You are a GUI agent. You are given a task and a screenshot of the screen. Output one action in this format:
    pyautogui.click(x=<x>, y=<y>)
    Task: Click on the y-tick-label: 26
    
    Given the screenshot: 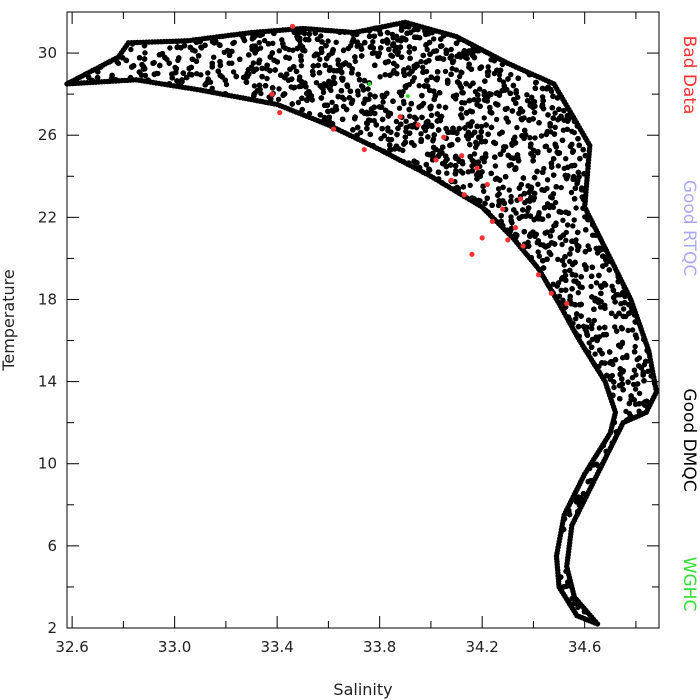 What is the action you would take?
    pyautogui.click(x=47, y=135)
    